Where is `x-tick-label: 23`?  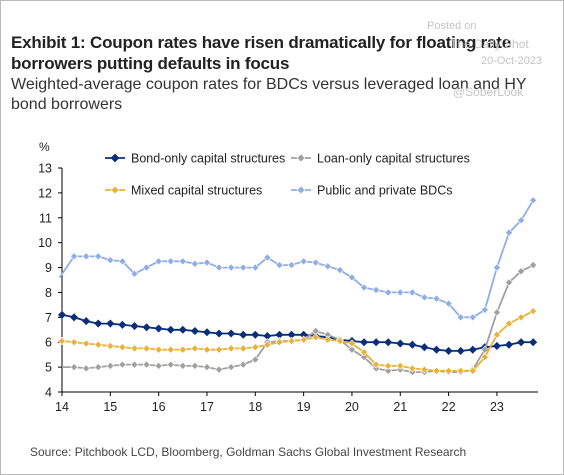 x-tick-label: 23 is located at coordinates (497, 407).